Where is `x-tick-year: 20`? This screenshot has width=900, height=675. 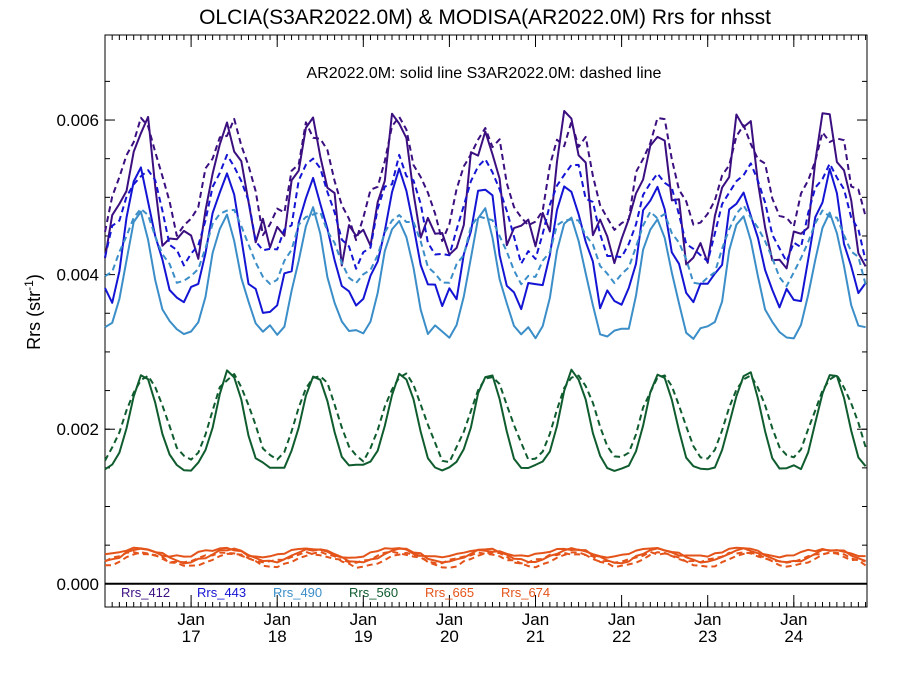 x-tick-year: 20 is located at coordinates (449, 636).